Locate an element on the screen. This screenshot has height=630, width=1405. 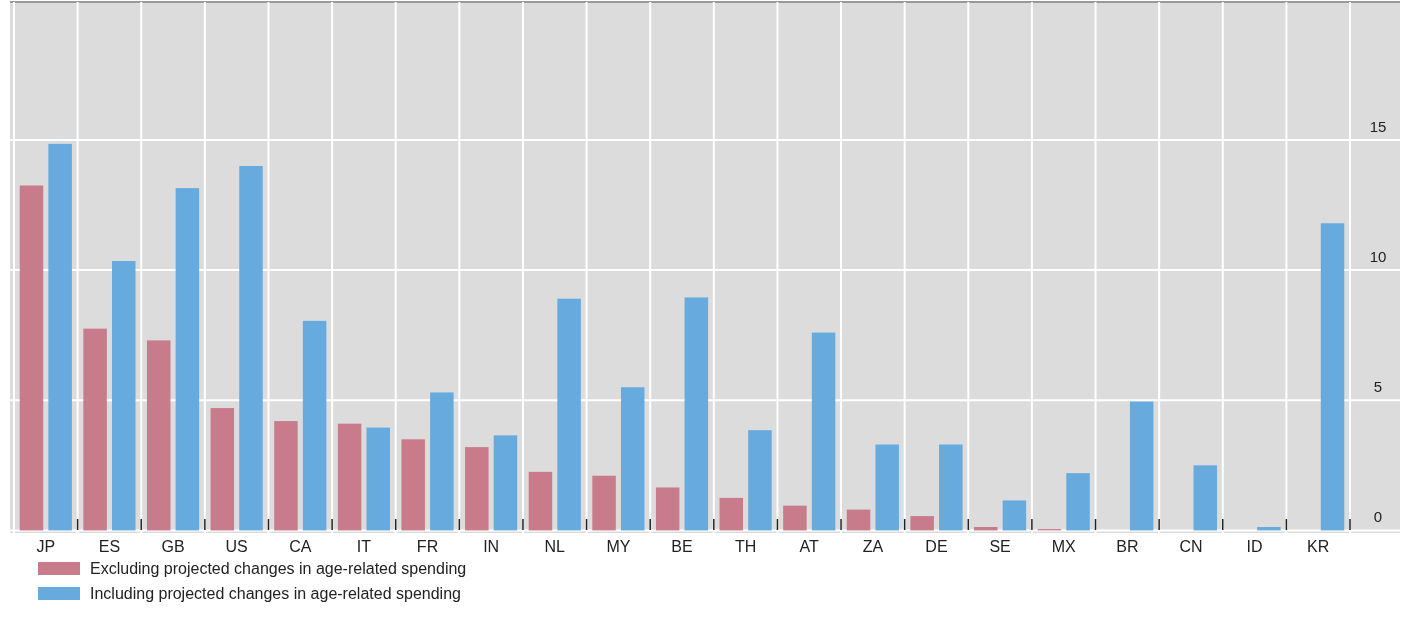
x-tick-label: GB is located at coordinates (173, 546).